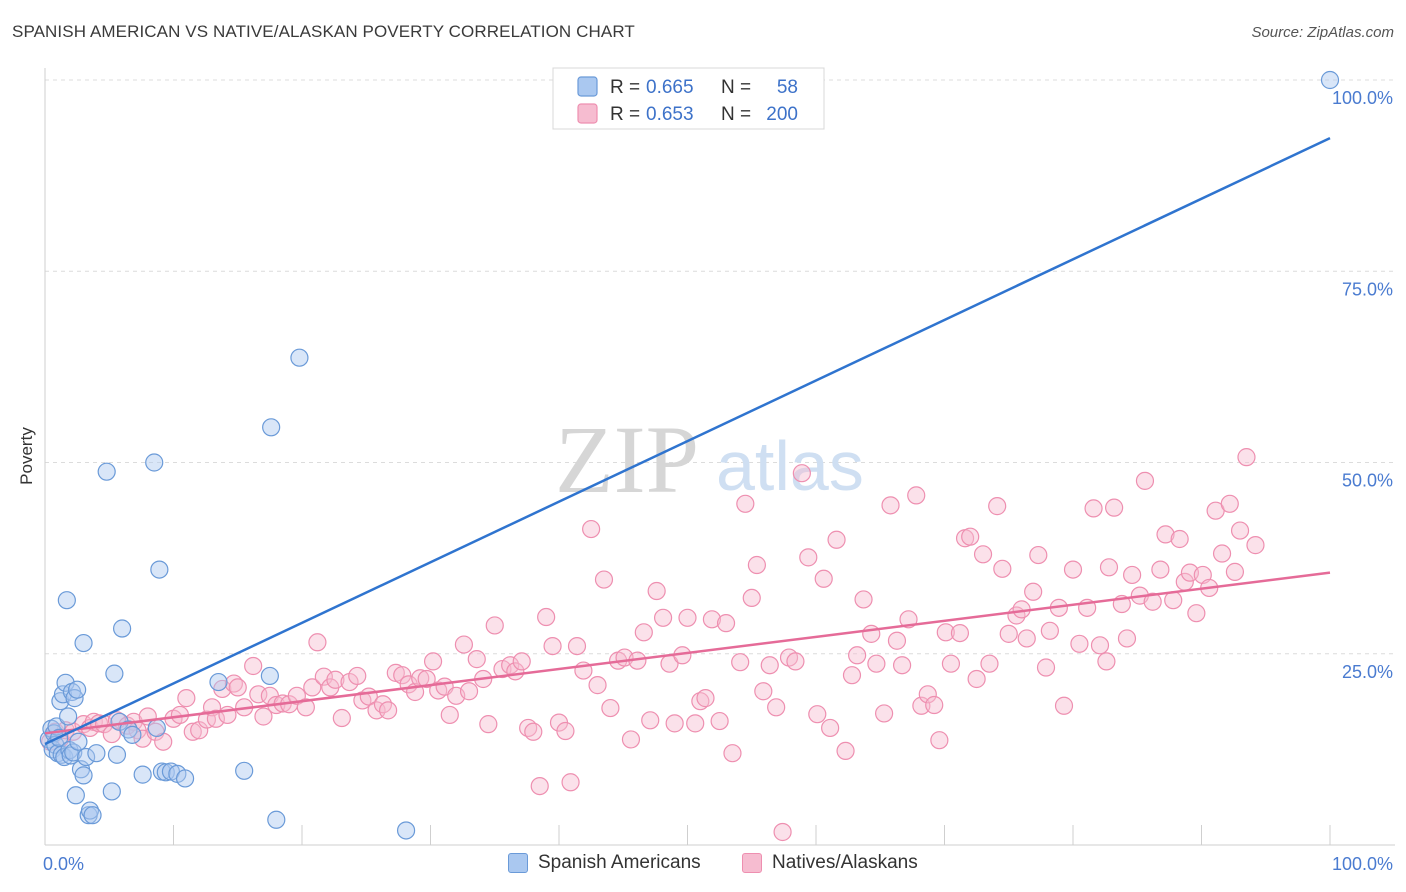 The height and width of the screenshot is (892, 1406). I want to click on legend-item-spanish-americans: Spanish Americans, so click(604, 863).